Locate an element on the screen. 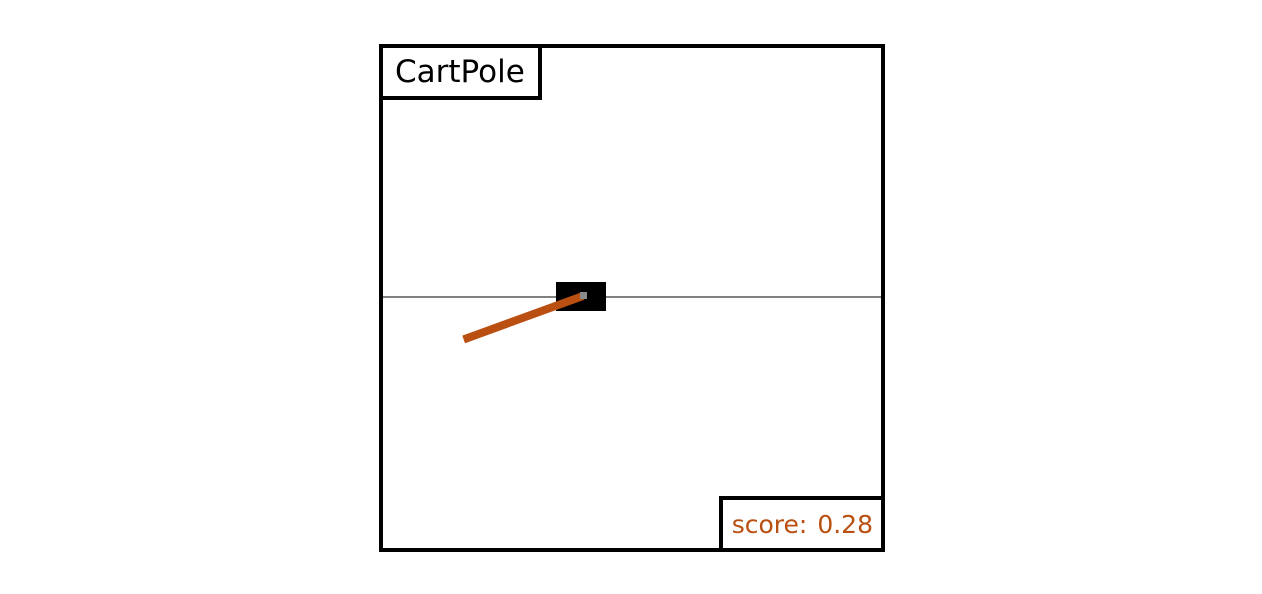  pole is located at coordinates (523, 318).